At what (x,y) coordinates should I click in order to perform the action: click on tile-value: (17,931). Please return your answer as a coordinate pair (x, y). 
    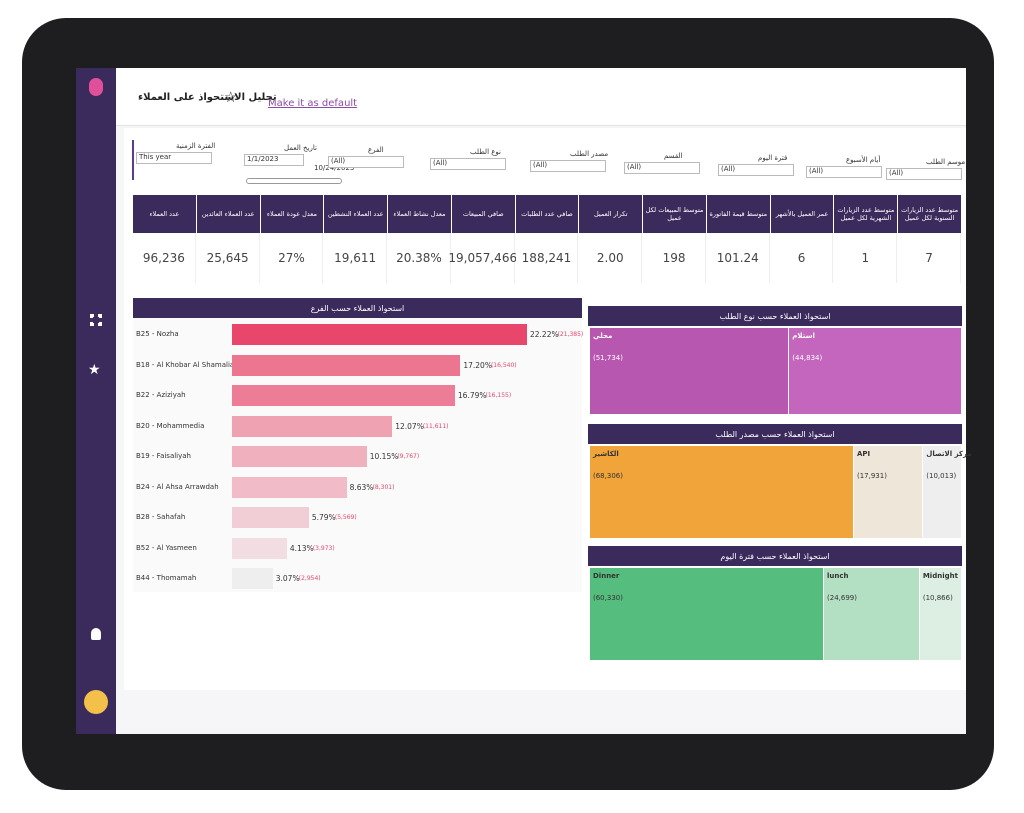
    Looking at the image, I should click on (871, 476).